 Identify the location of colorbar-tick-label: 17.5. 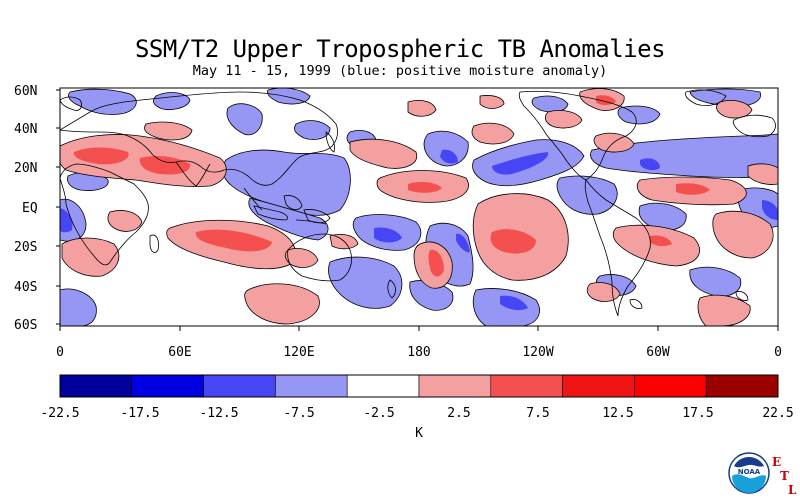
(697, 413).